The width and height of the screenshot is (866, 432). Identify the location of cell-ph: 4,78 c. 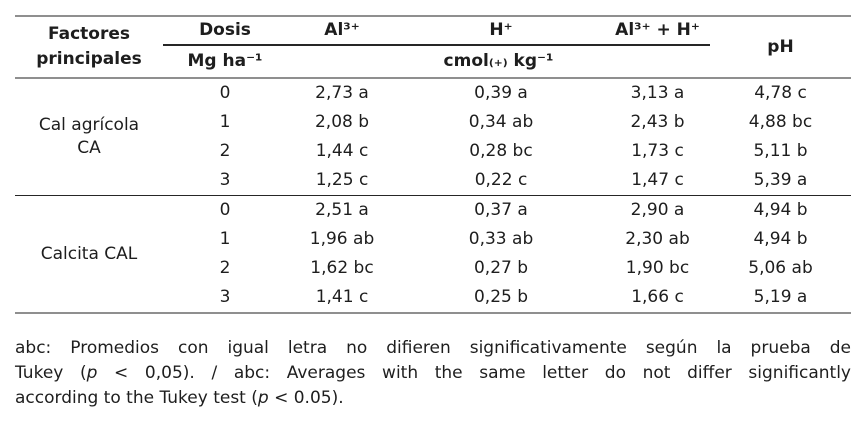
(780, 93).